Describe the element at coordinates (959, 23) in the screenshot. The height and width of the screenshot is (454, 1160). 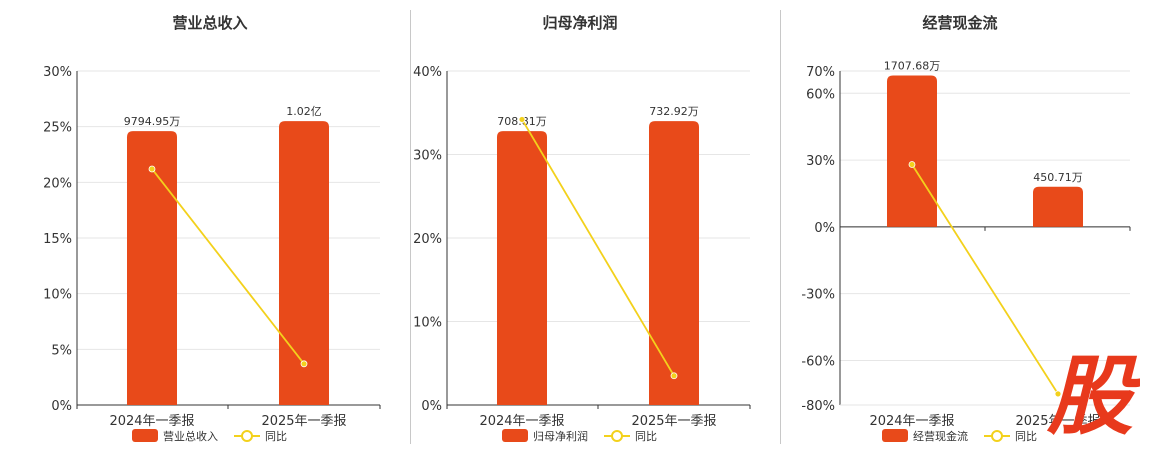
I see `chart-title: 经营现金流` at that location.